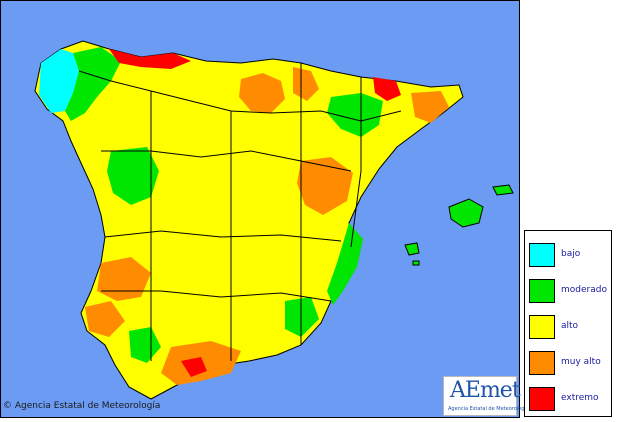 The height and width of the screenshot is (422, 618). What do you see at coordinates (355, 115) in the screenshot?
I see `region-moderado-northeast` at bounding box center [355, 115].